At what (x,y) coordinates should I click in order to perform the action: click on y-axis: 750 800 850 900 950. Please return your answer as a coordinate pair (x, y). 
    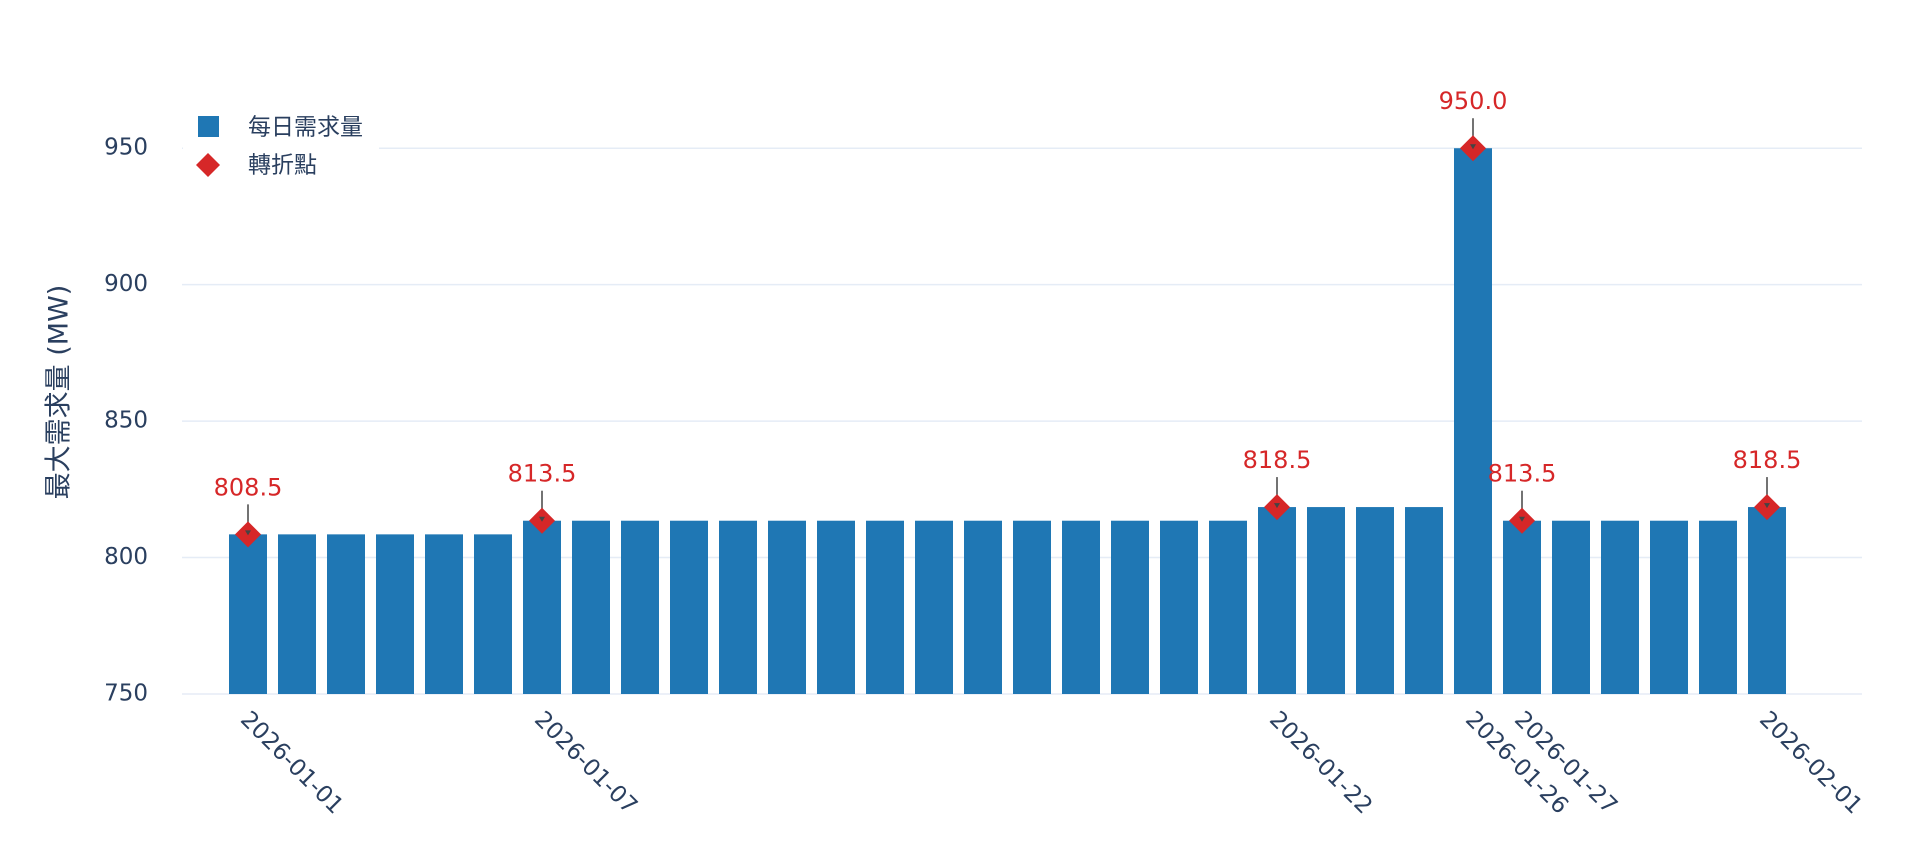
    Looking at the image, I should click on (126, 421).